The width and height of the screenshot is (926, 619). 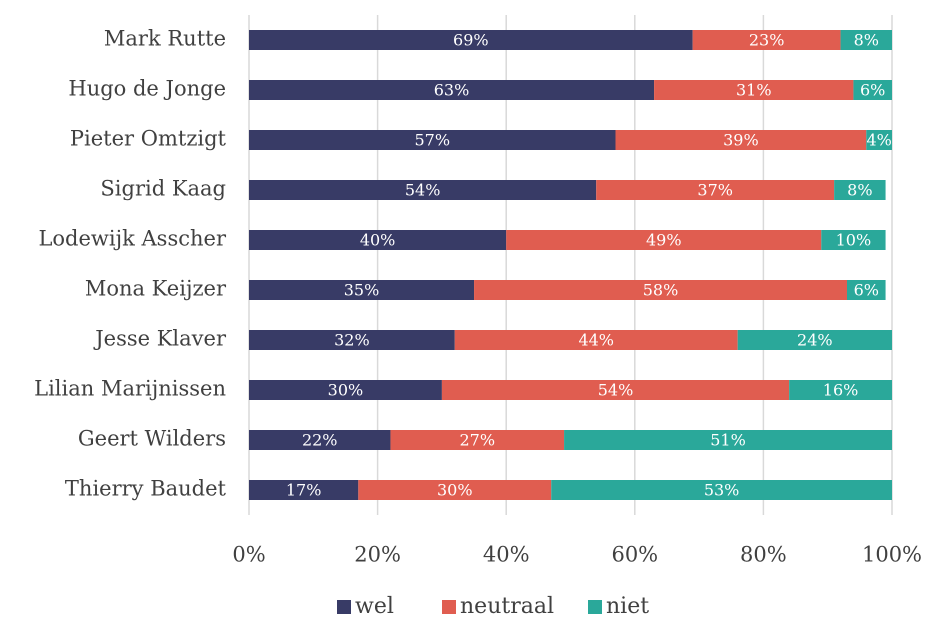 I want to click on value-label: 23%, so click(x=767, y=40).